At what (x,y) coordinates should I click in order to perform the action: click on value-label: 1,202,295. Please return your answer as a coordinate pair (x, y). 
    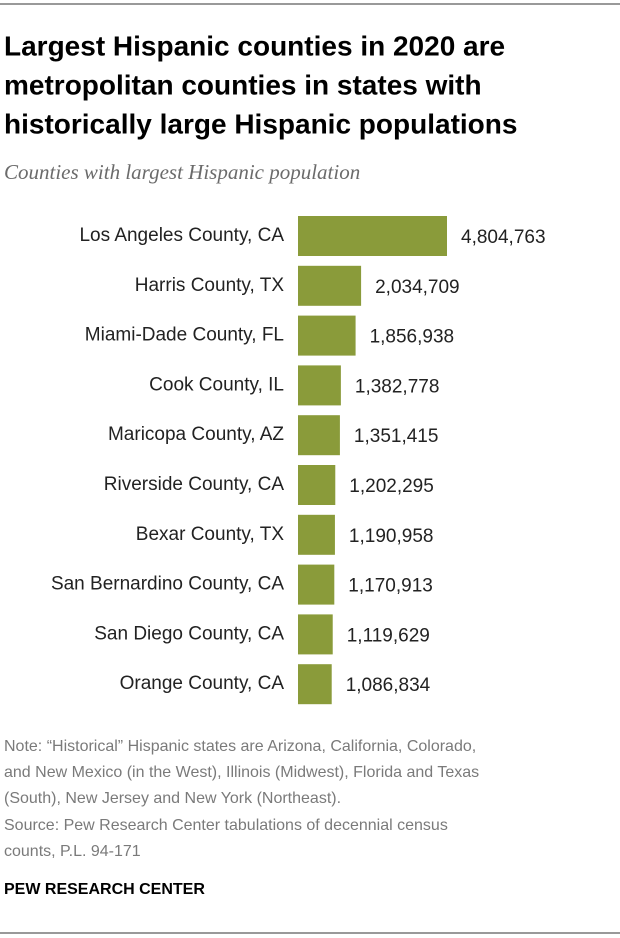
    Looking at the image, I should click on (391, 486).